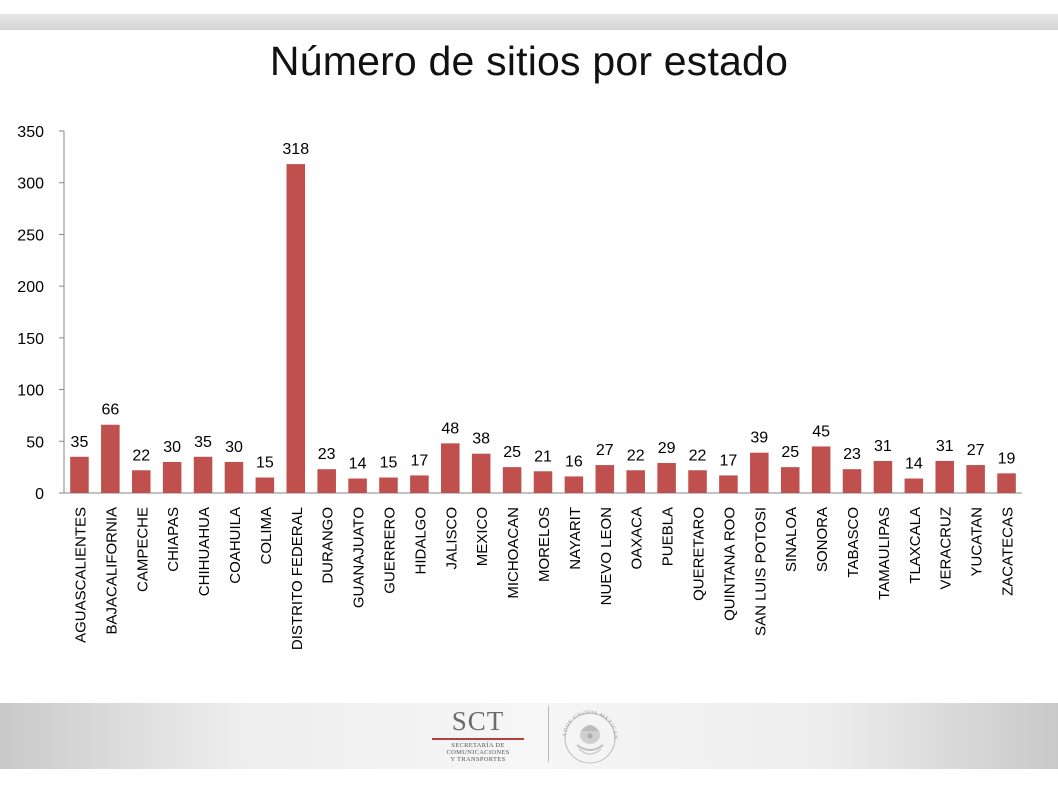  Describe the element at coordinates (295, 149) in the screenshot. I see `bar-value-label: 318` at that location.